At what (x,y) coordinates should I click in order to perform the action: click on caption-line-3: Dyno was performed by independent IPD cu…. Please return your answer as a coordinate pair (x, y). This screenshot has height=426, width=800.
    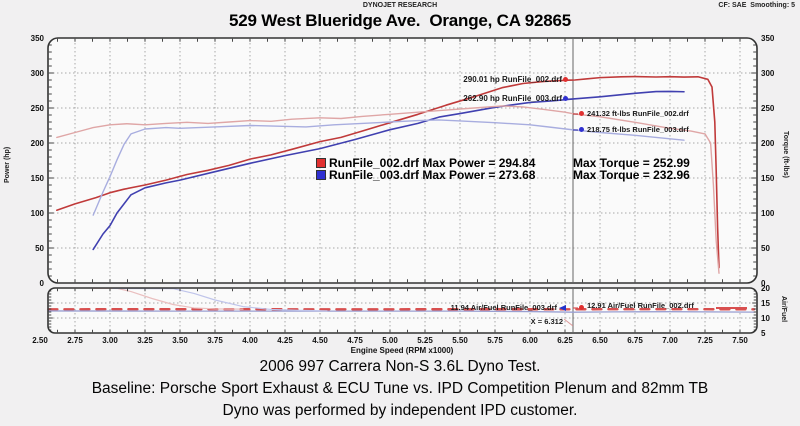
    Looking at the image, I should click on (400, 410).